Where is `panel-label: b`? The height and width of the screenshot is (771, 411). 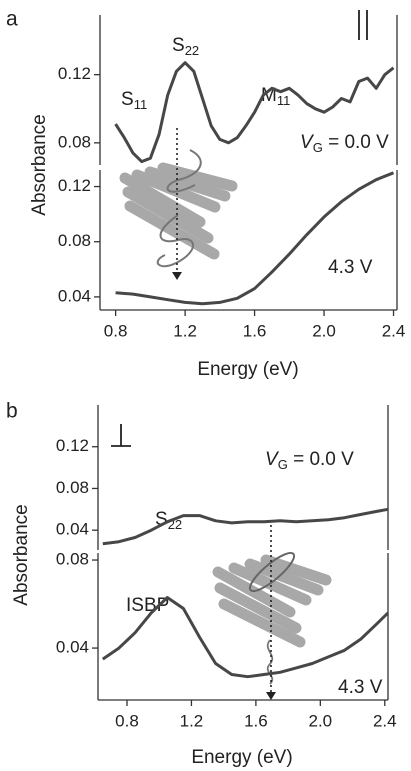 panel-label: b is located at coordinates (12, 411).